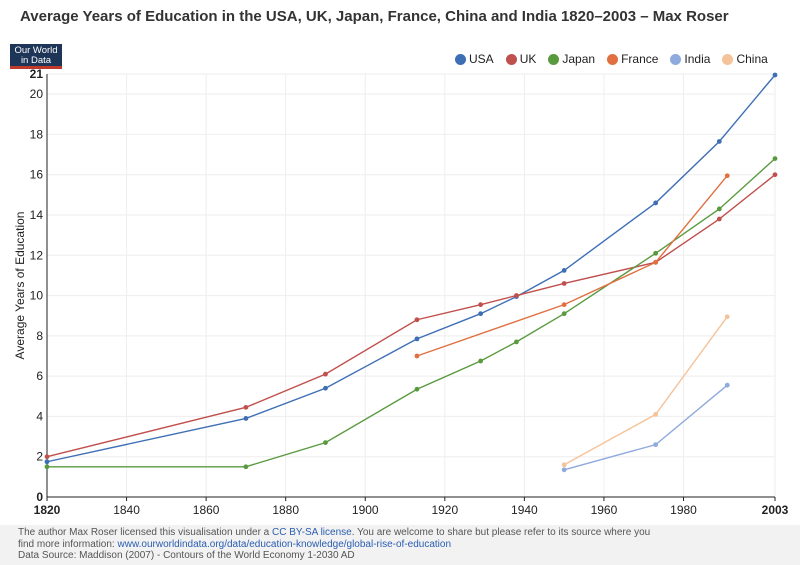 The image size is (800, 565). Describe the element at coordinates (206, 510) in the screenshot. I see `x-tick-label: 1860` at that location.